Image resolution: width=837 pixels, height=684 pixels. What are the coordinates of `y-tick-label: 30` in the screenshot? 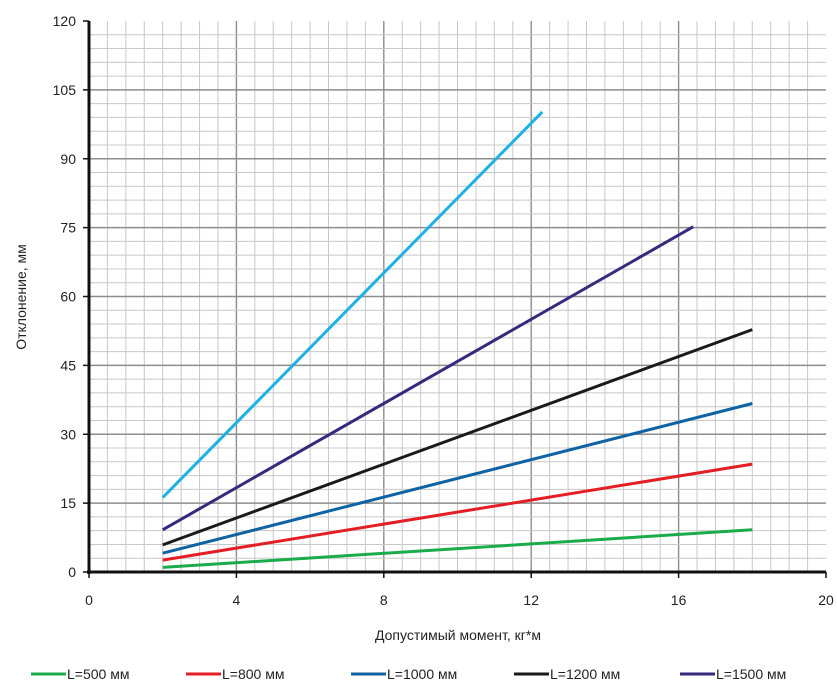 It's located at (68, 434).